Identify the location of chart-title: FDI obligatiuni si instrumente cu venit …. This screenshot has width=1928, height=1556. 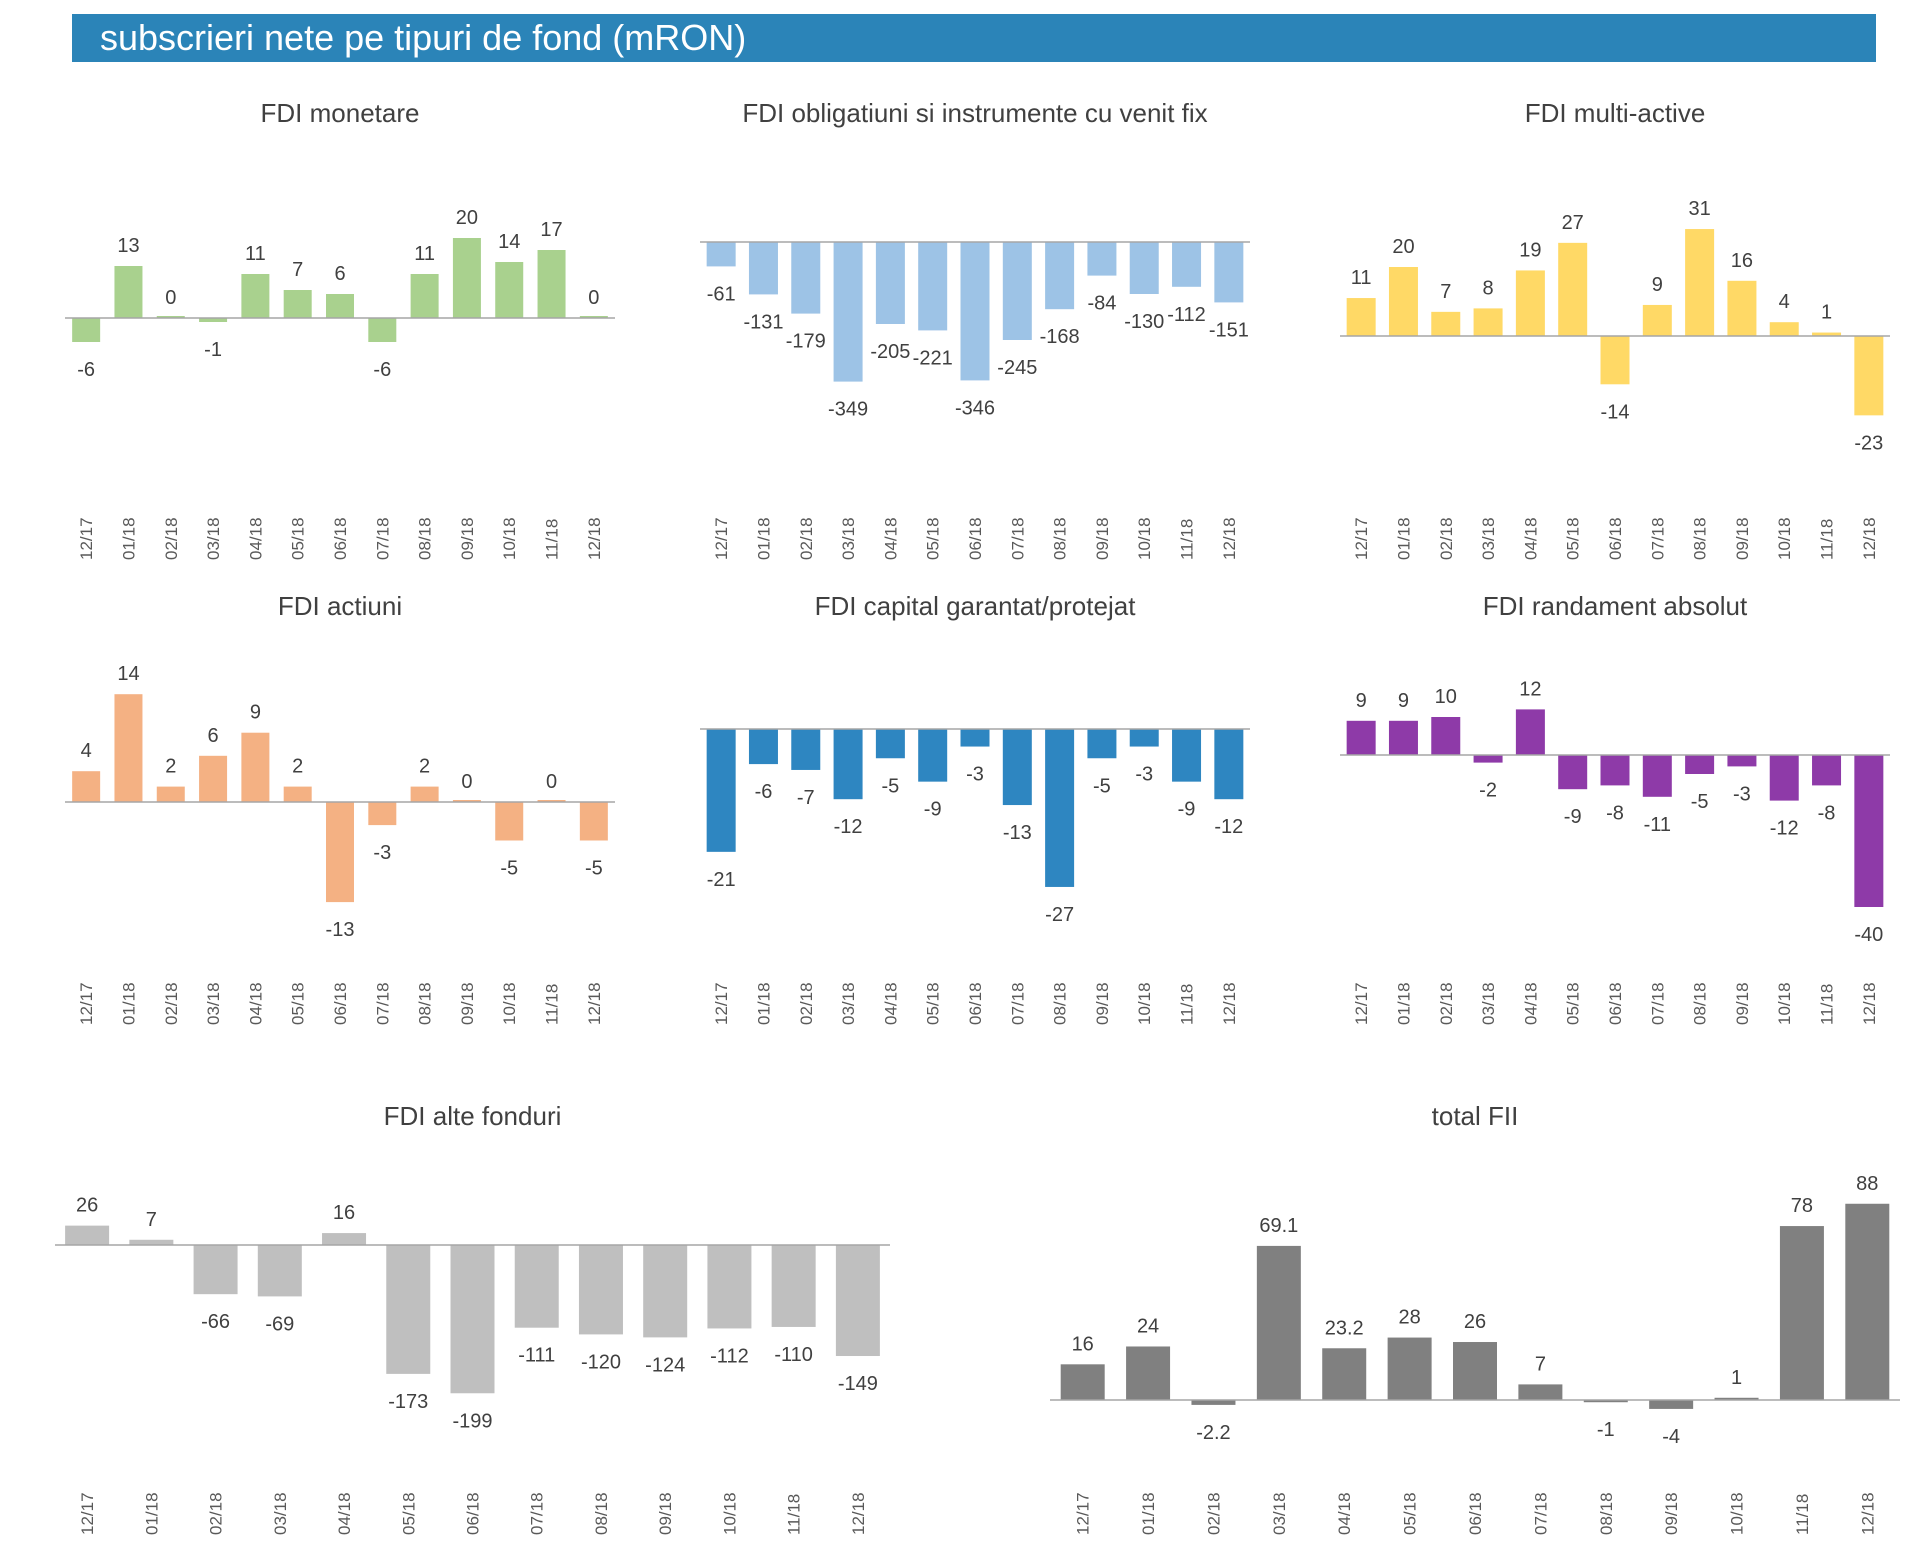
(974, 113).